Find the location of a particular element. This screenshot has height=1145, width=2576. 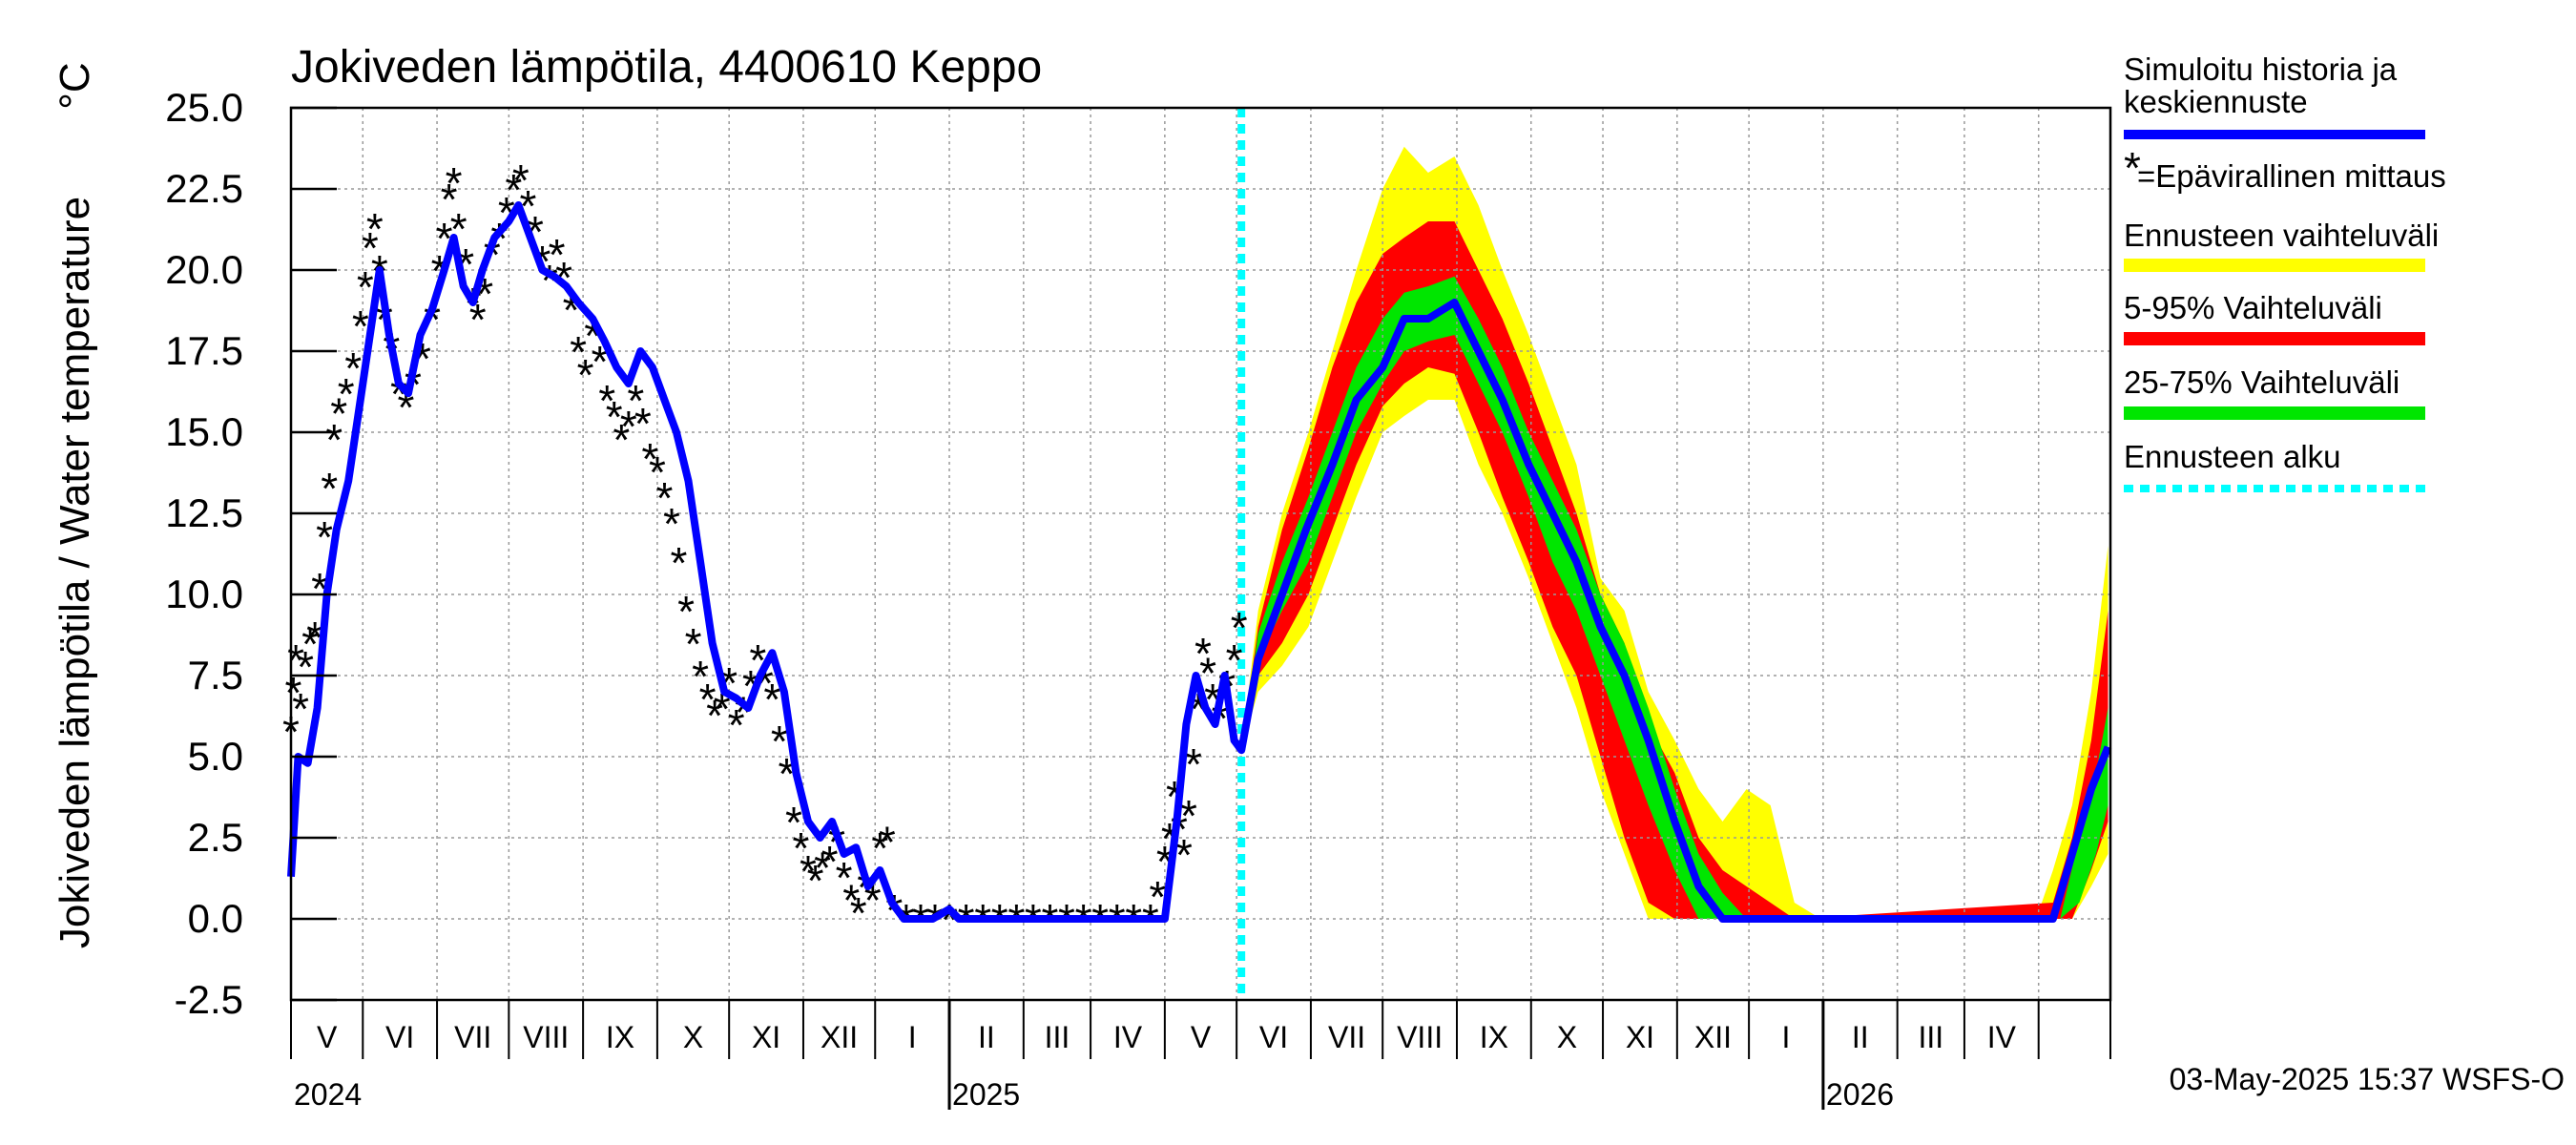

legend-label-range-25-75: 25-75% Vaihteluväli is located at coordinates (2261, 382).